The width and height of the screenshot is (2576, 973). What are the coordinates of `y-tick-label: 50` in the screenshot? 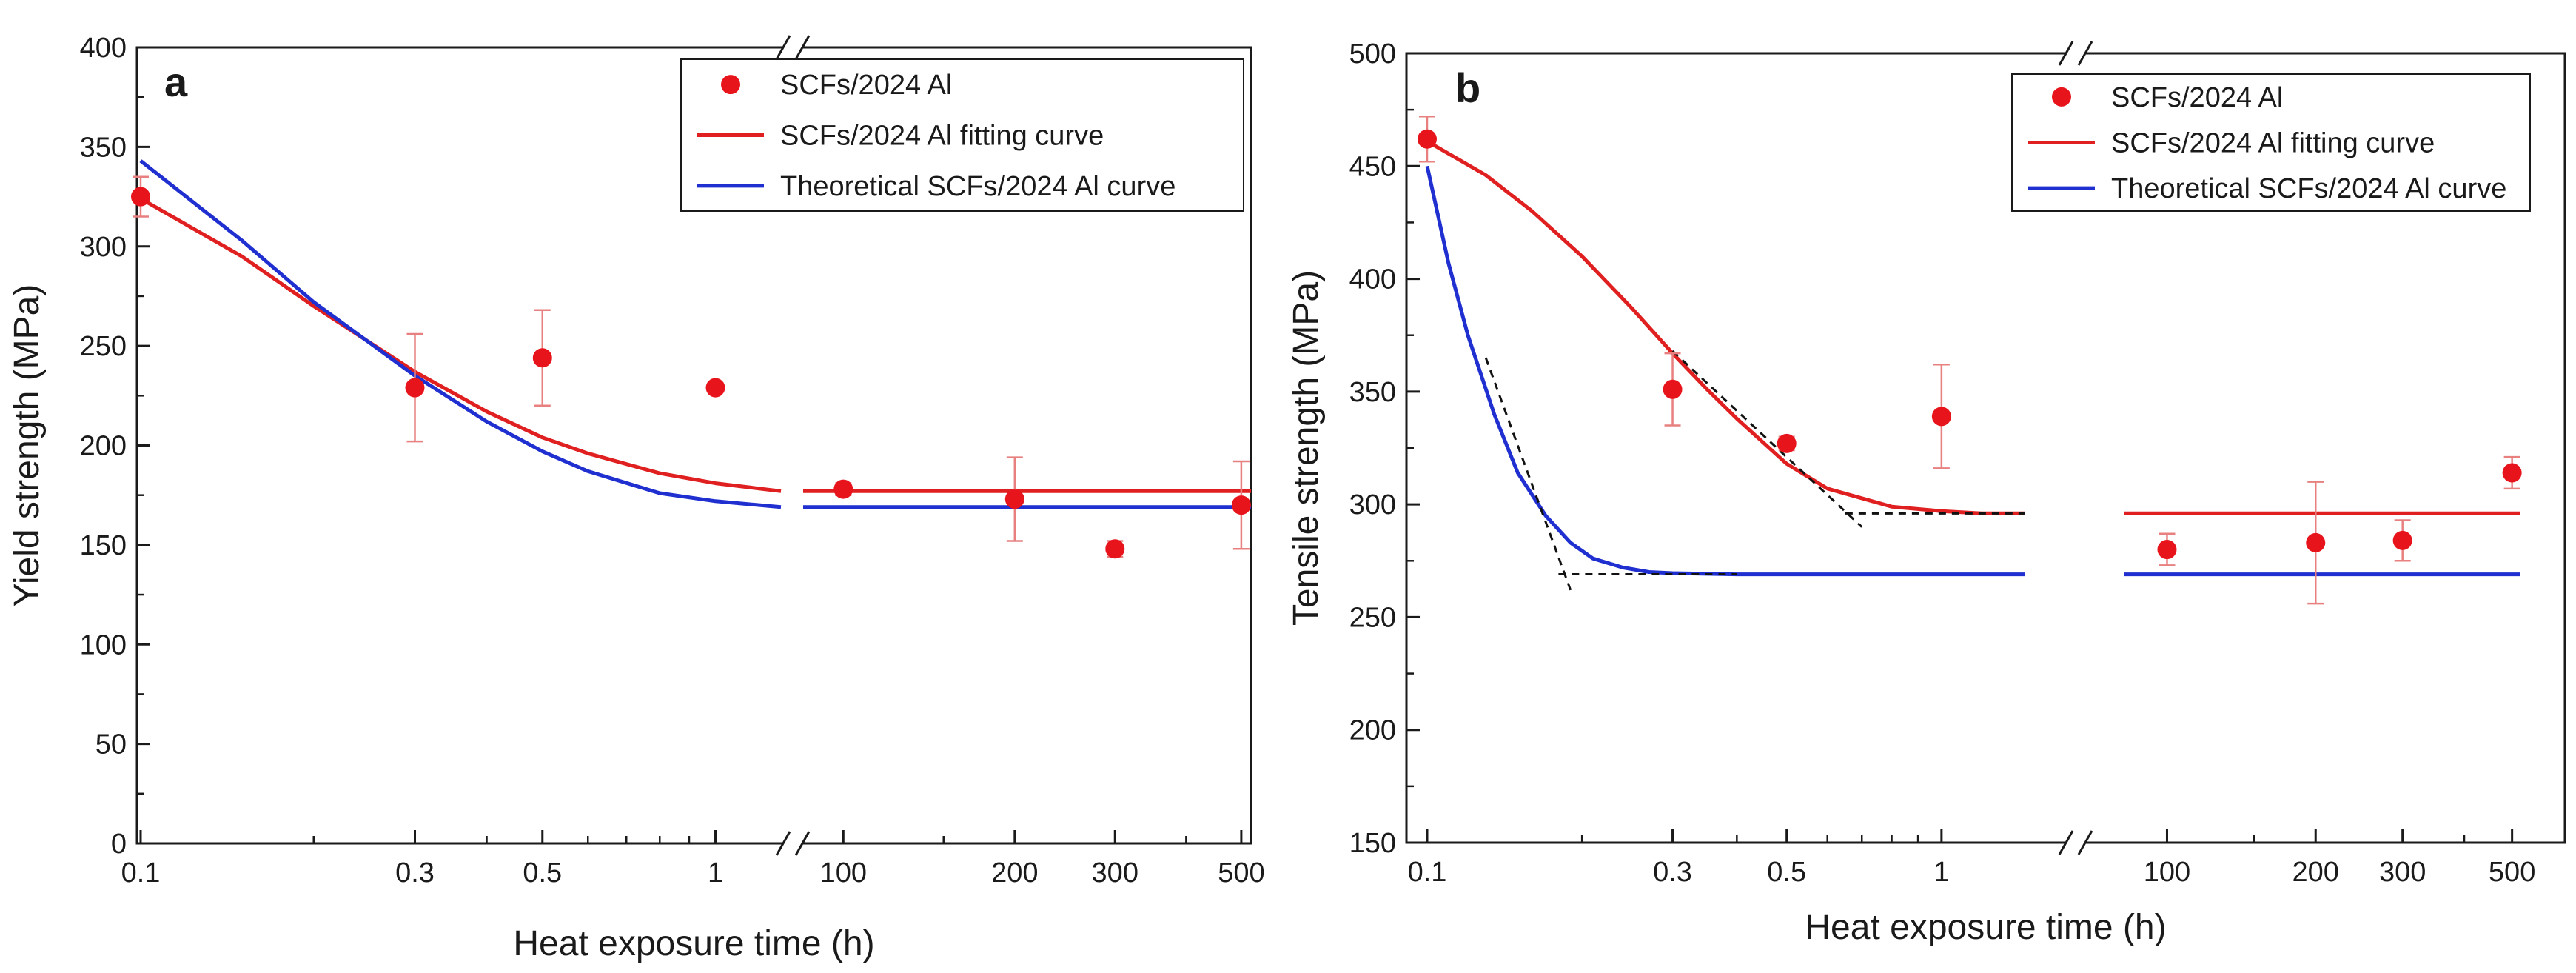 It's located at (111, 744).